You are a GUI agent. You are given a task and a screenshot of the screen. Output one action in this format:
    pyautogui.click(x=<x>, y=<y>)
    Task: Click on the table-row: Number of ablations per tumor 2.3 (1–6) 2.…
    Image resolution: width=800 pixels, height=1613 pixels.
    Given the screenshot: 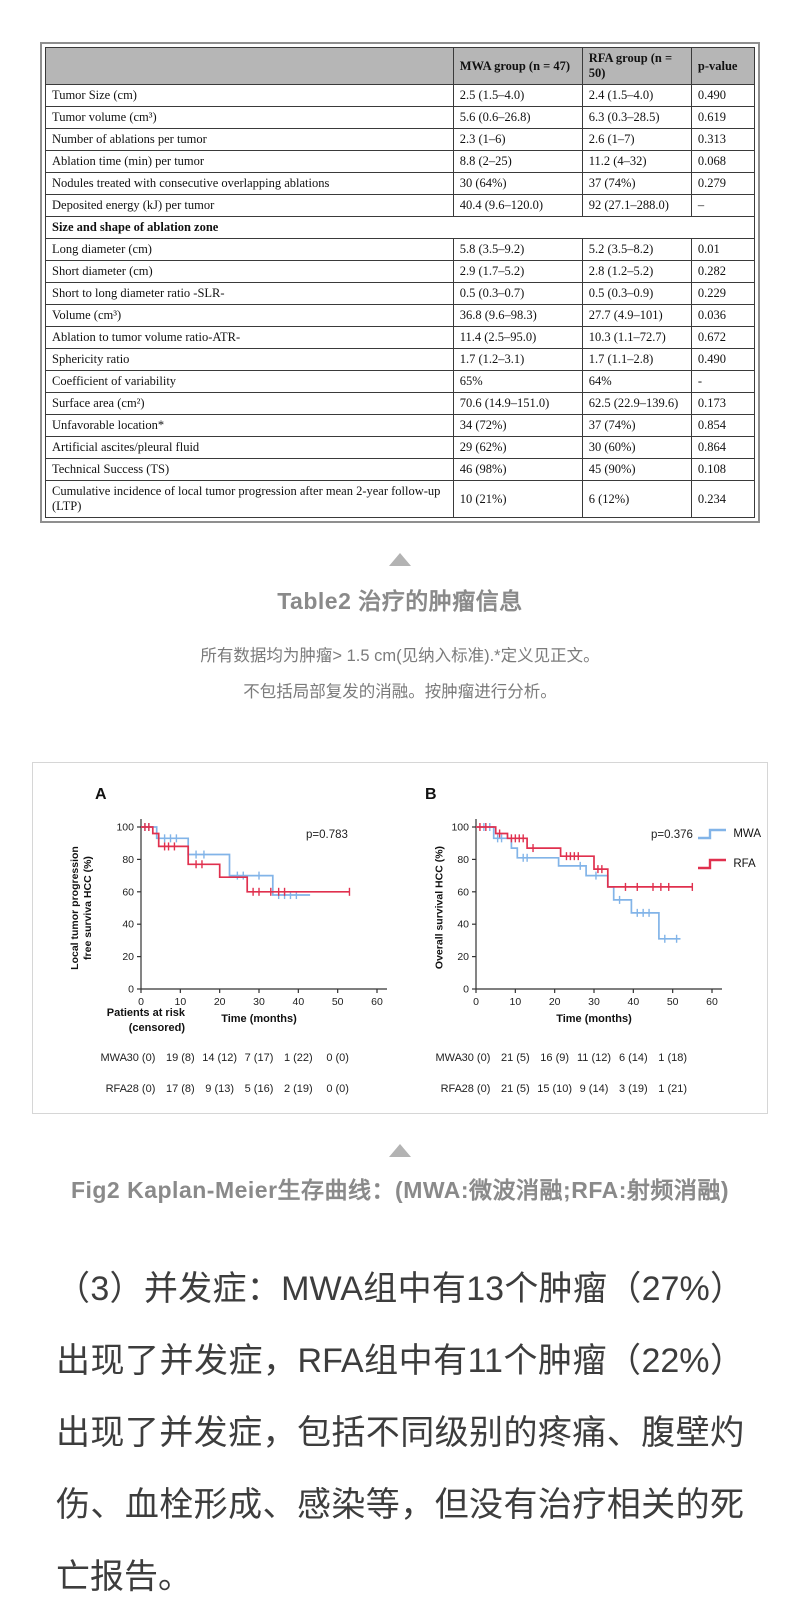 What is the action you would take?
    pyautogui.click(x=400, y=139)
    